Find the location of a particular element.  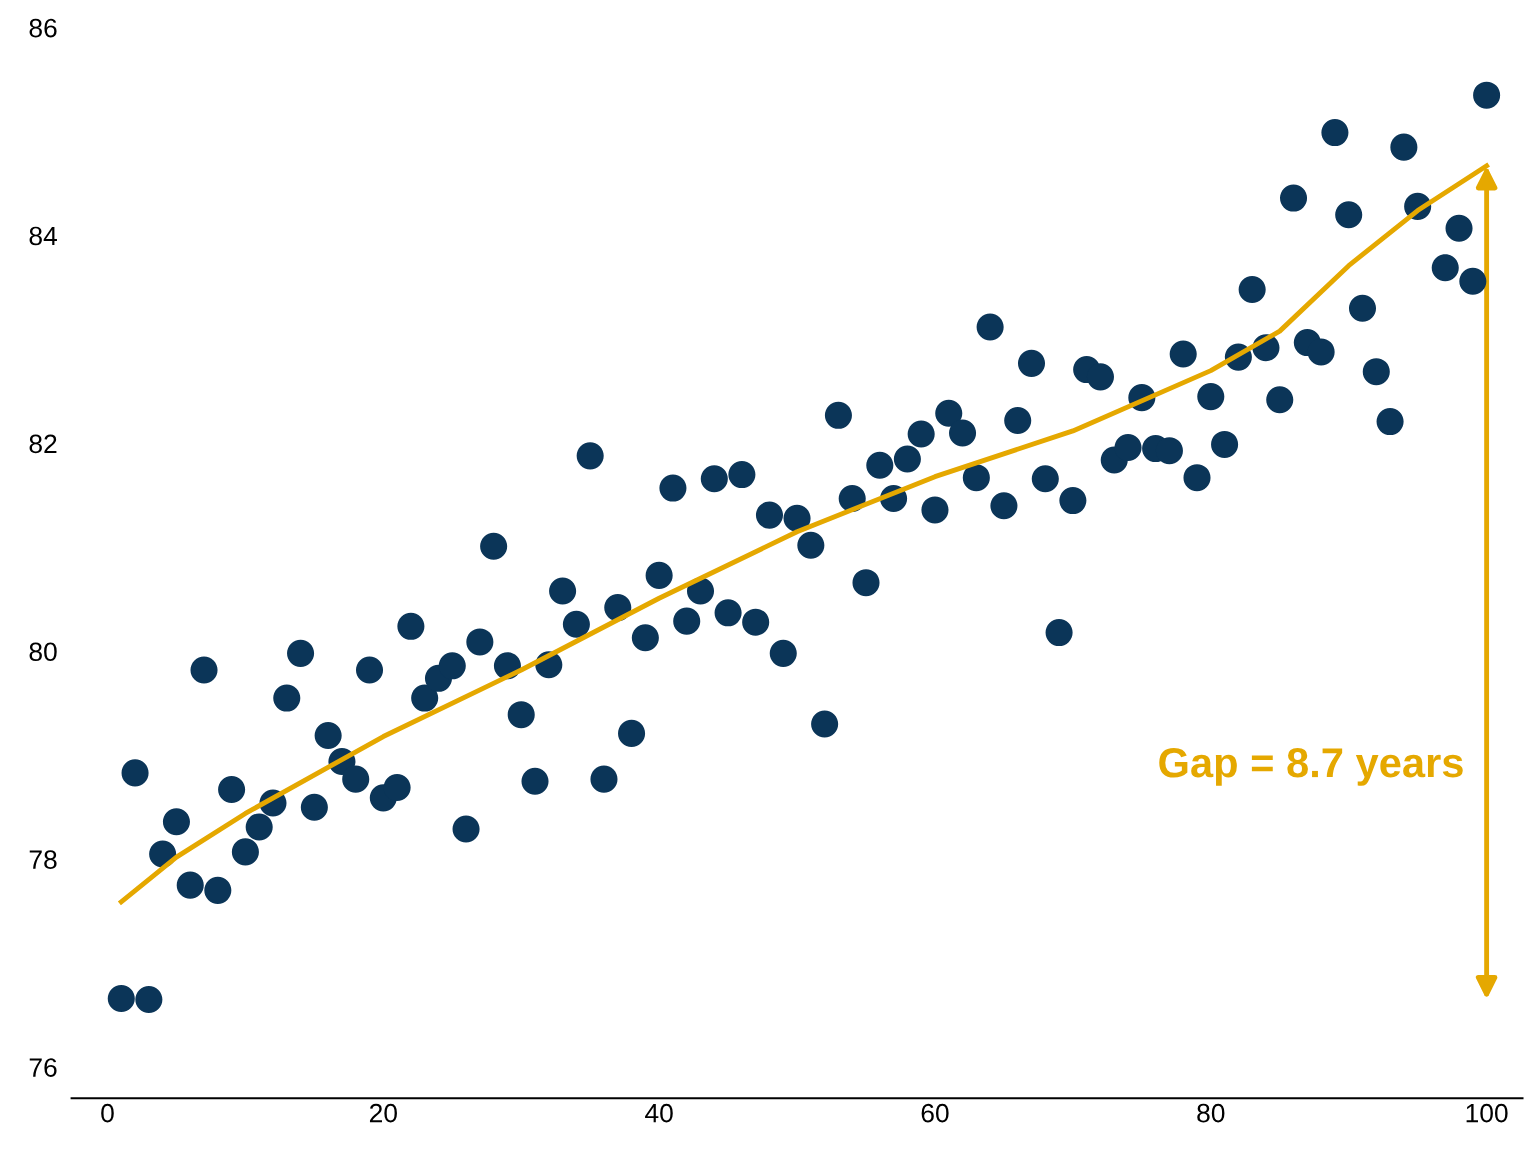

x-tick-label: 40 is located at coordinates (659, 1113).